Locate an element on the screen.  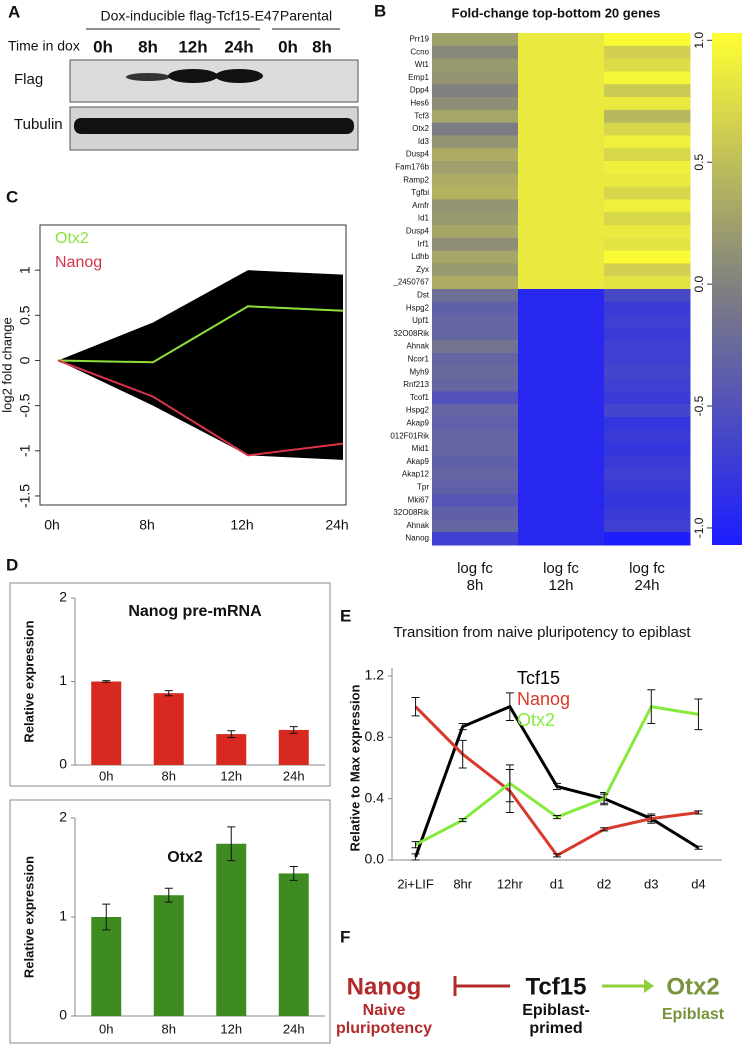
row-label: Tubulin is located at coordinates (38, 124).